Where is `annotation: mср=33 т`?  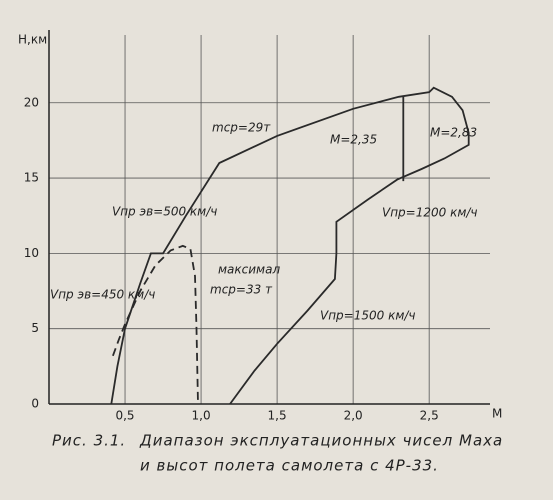 annotation: mср=33 т is located at coordinates (241, 290).